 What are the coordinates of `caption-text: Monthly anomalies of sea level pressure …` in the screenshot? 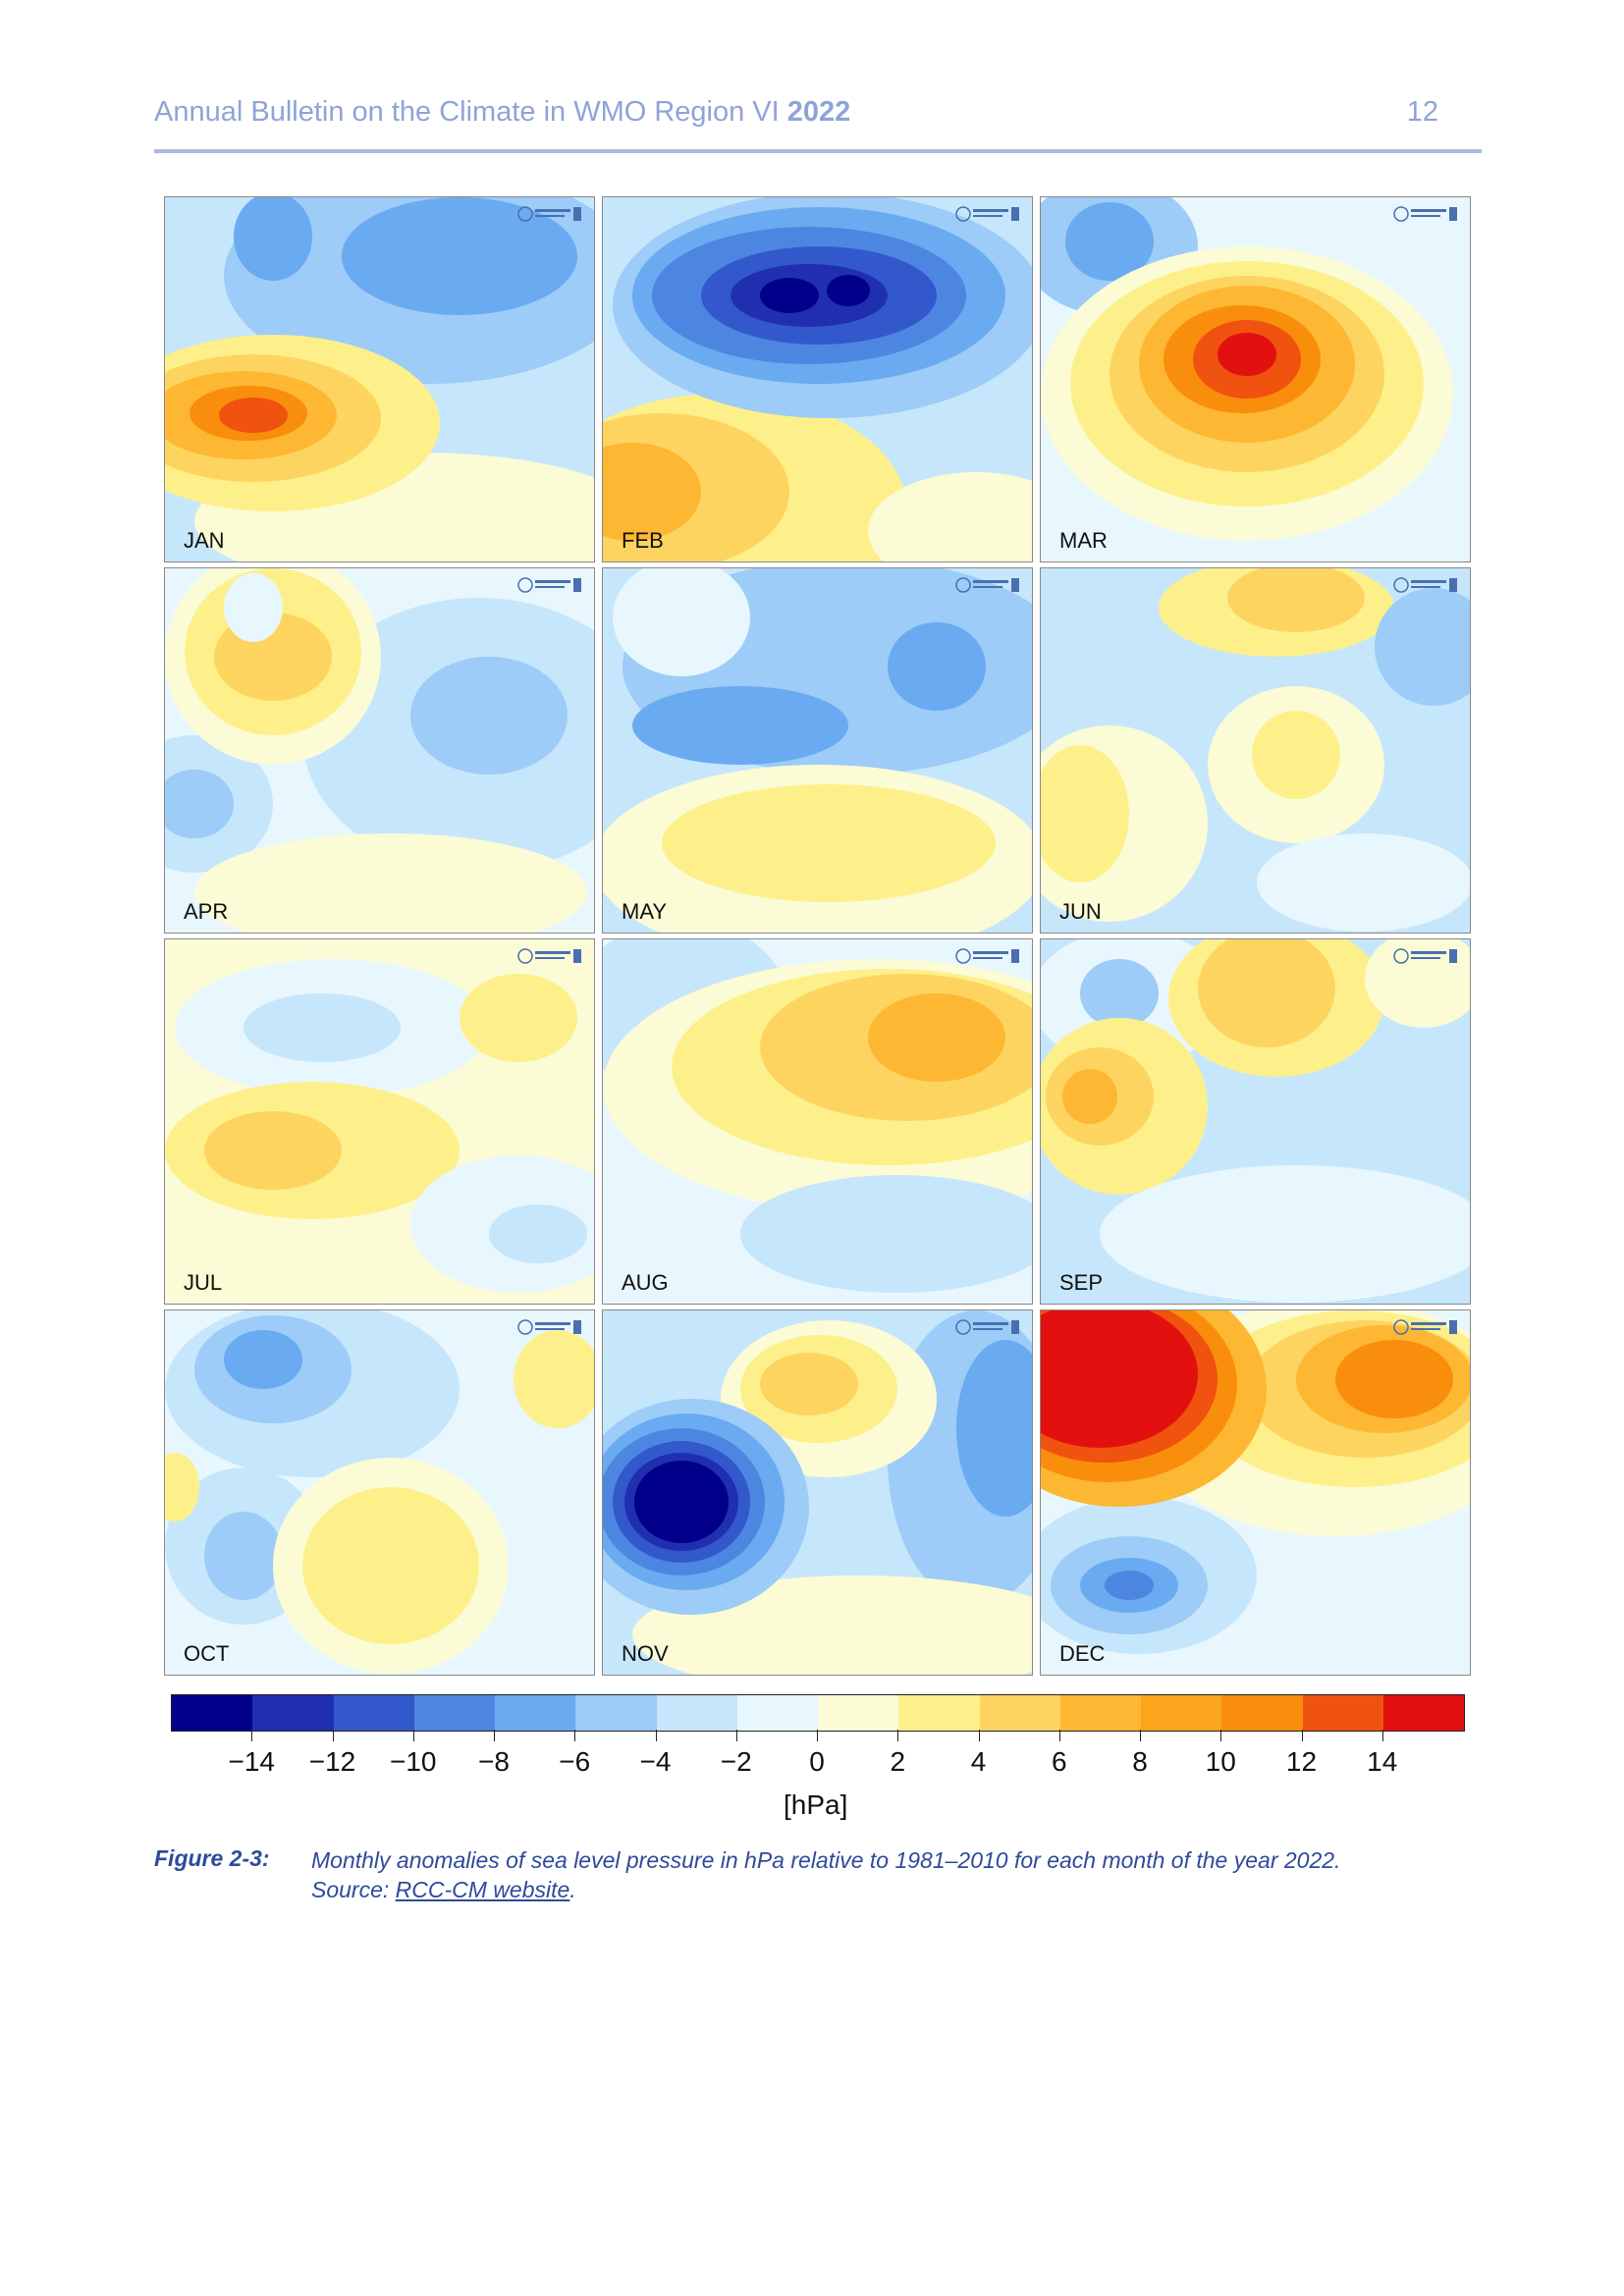 It's located at (826, 1875).